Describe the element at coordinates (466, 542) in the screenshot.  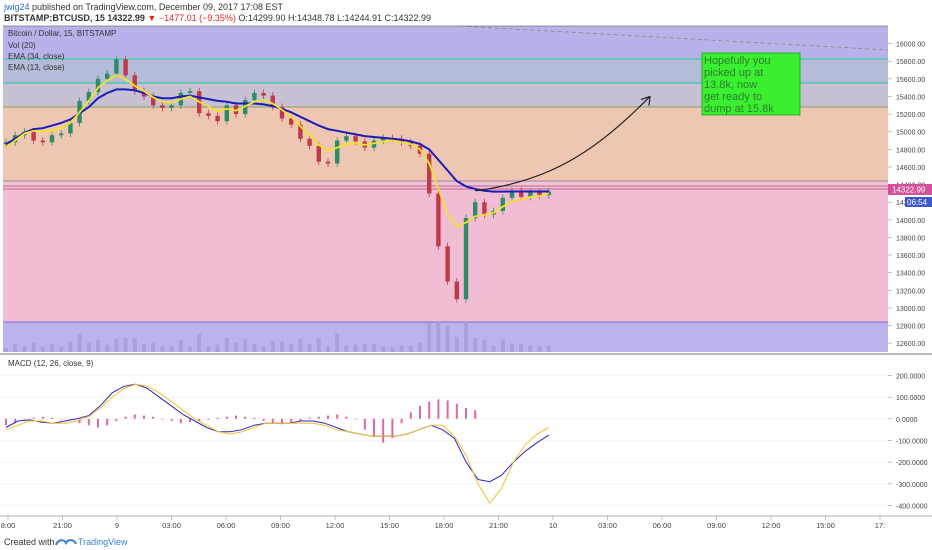
I see `footer: Created with TradingView` at that location.